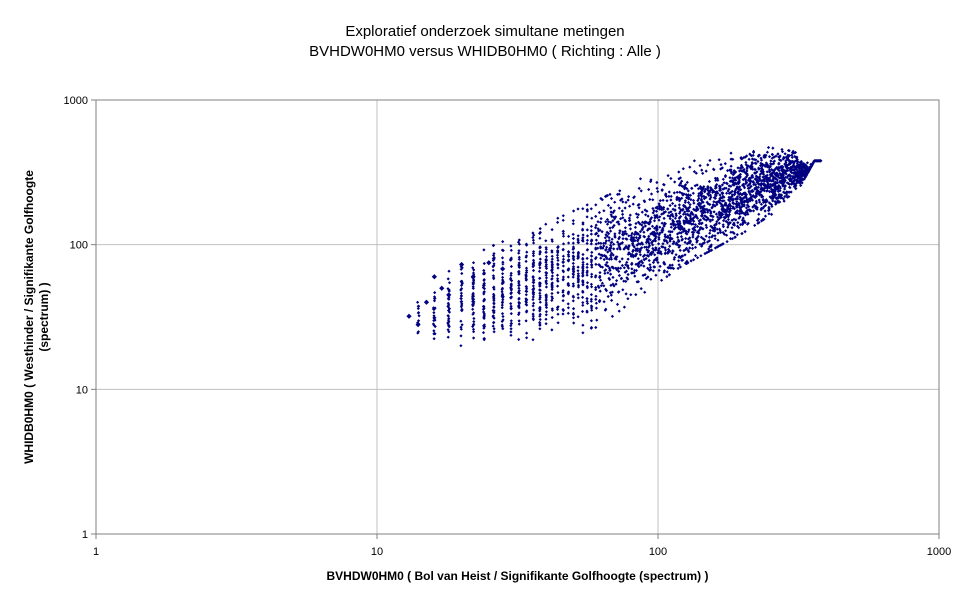  I want to click on x-tick-label: 10, so click(377, 552).